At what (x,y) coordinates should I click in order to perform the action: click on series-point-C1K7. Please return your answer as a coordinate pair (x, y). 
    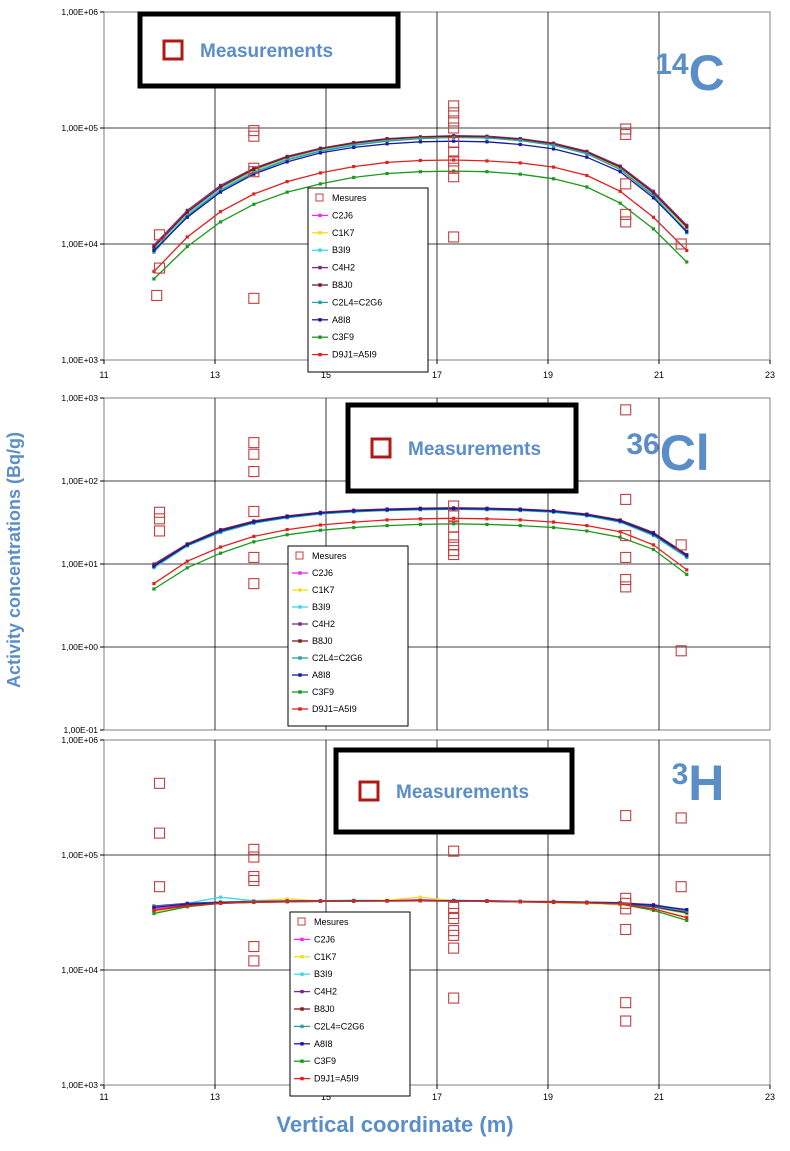
    Looking at the image, I should click on (687, 229).